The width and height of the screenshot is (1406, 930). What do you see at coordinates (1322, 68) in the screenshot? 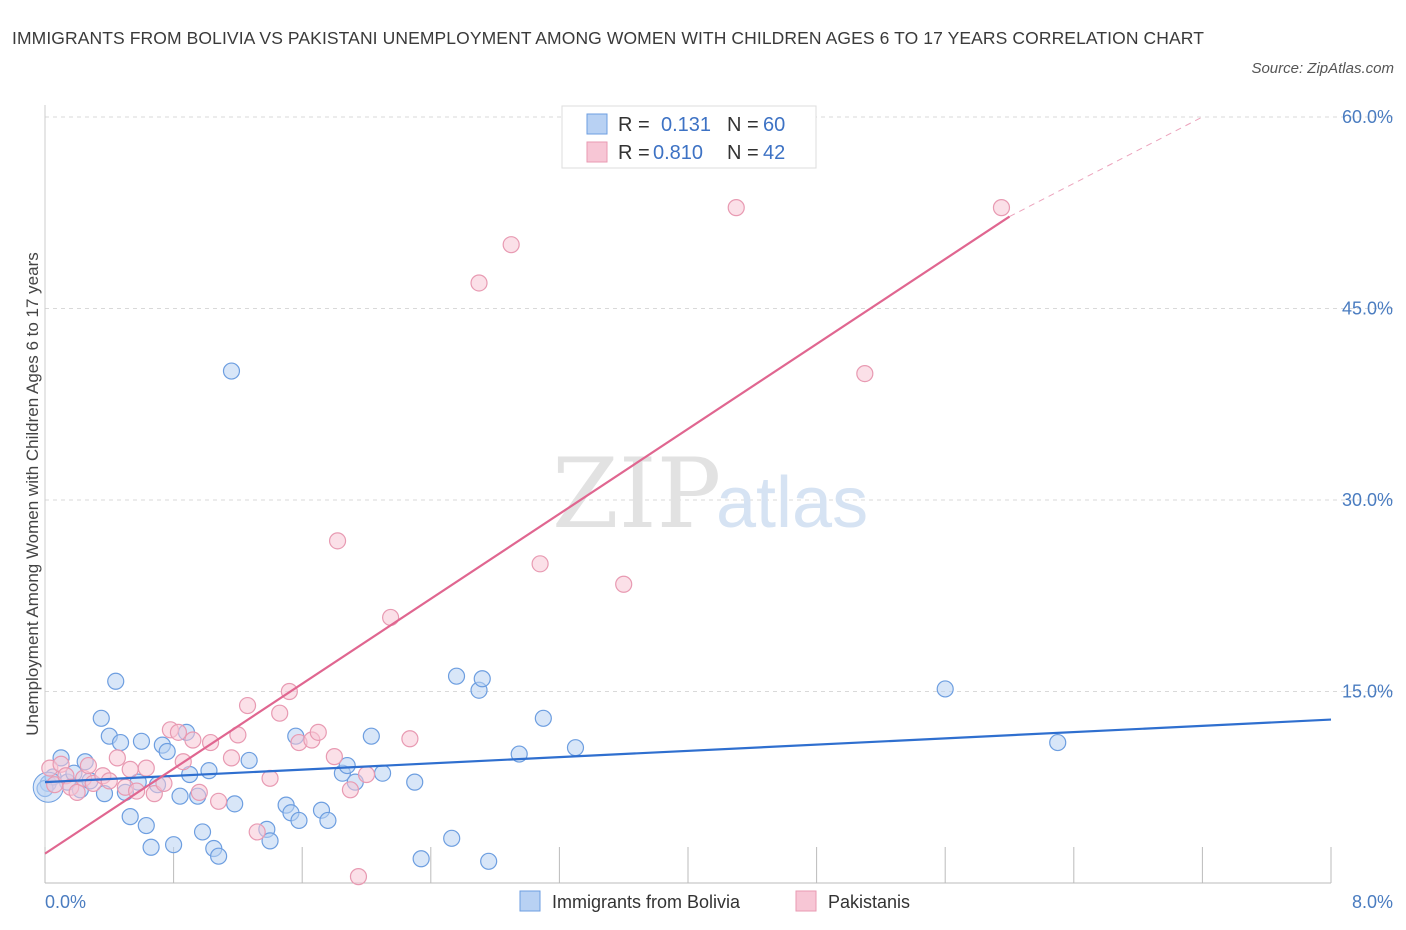
I see `chart-source: Source: ZipAtlas.com` at bounding box center [1322, 68].